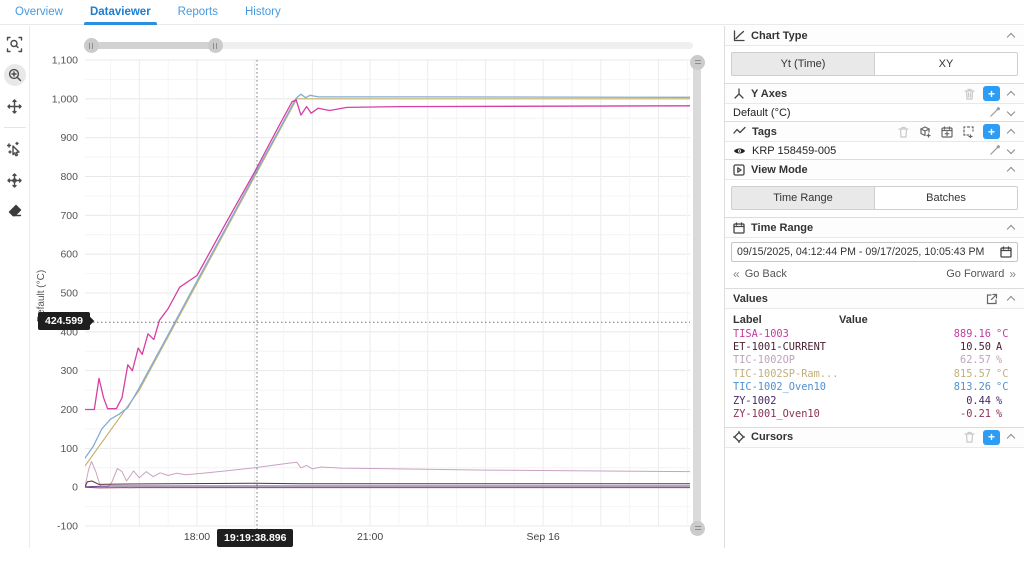  Describe the element at coordinates (1006, 252) in the screenshot. I see `calendar-icon` at that location.